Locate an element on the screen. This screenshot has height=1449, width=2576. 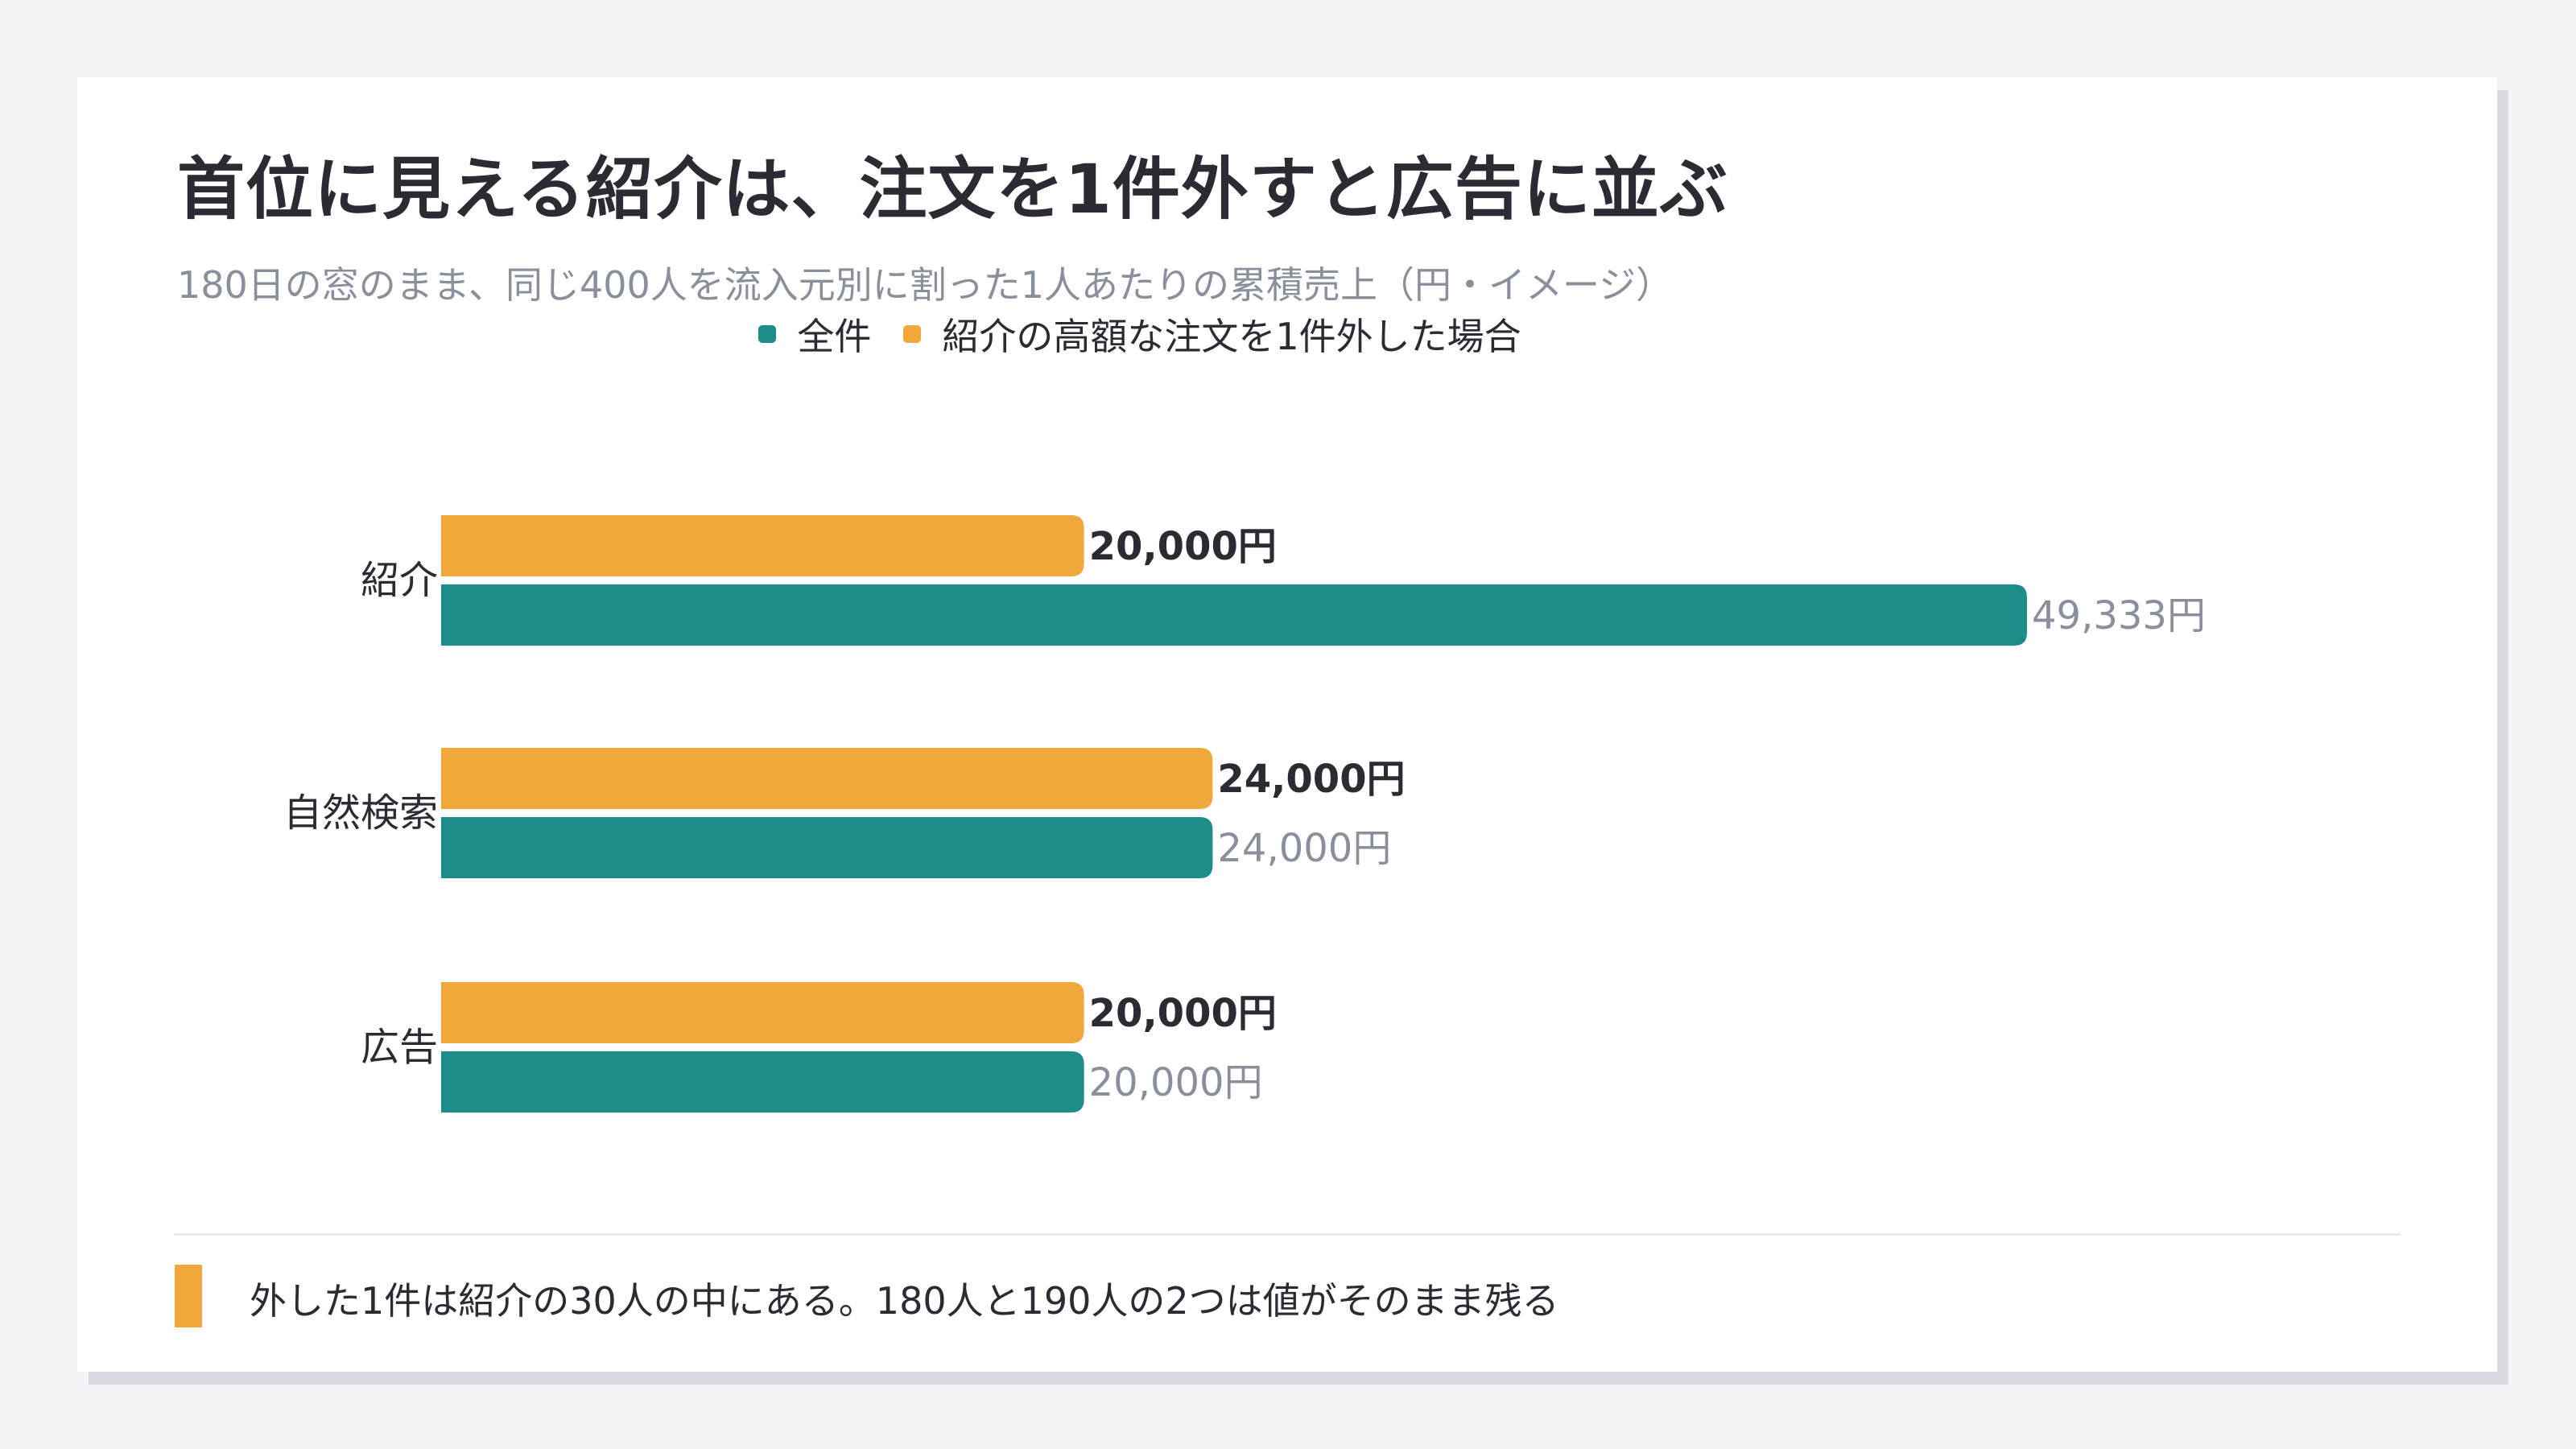
category-label: 自然検索 is located at coordinates (360, 813).